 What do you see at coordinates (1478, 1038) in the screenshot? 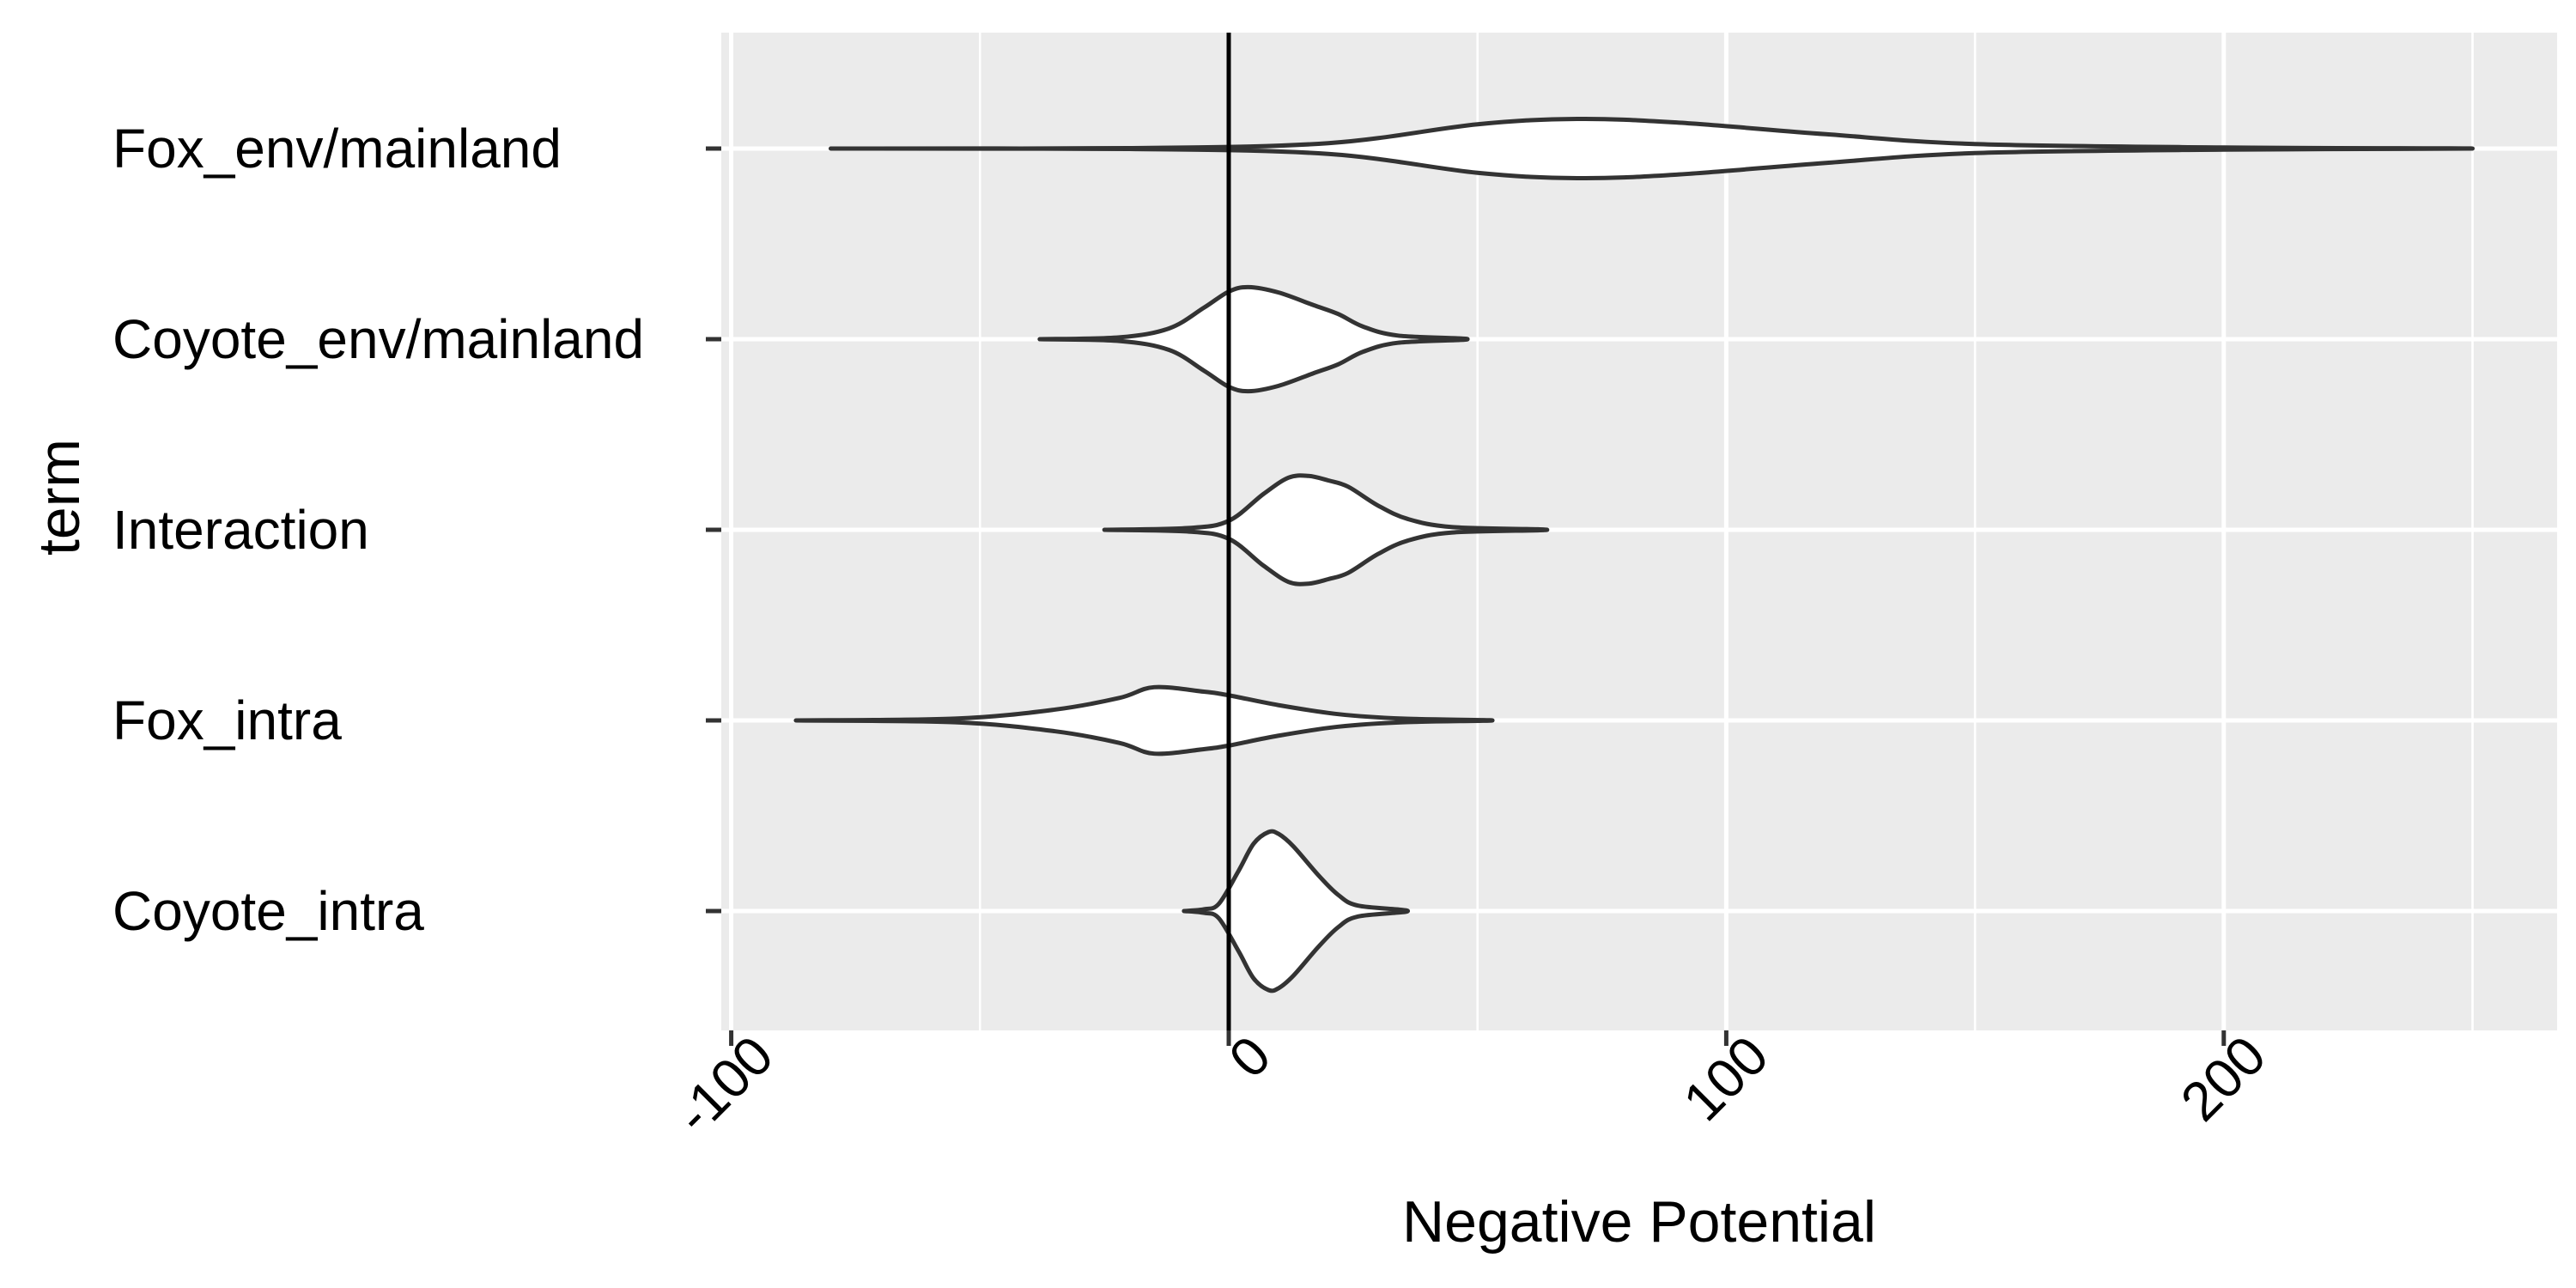
I see `x-axis-ticks` at bounding box center [1478, 1038].